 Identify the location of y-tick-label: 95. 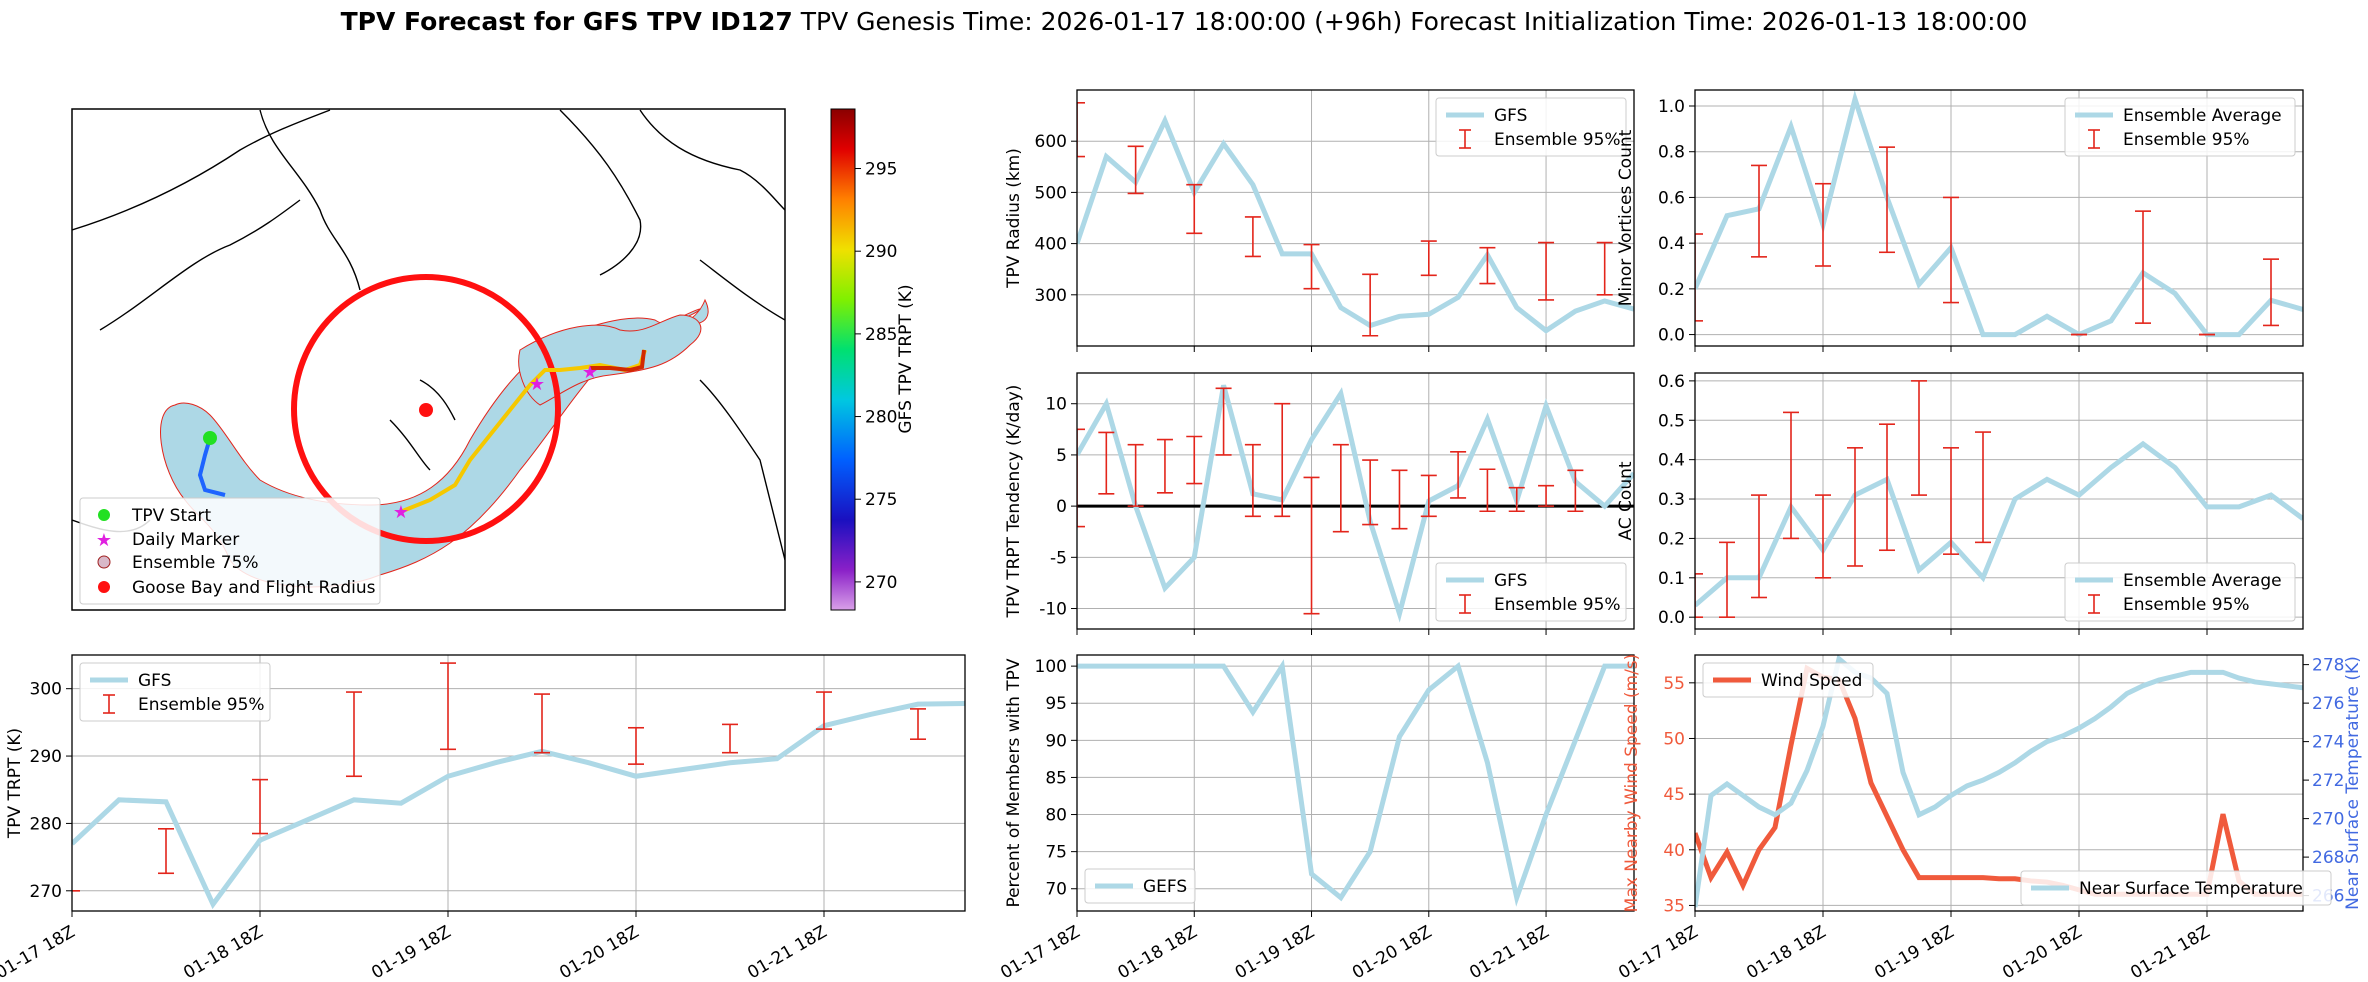
(1056, 704).